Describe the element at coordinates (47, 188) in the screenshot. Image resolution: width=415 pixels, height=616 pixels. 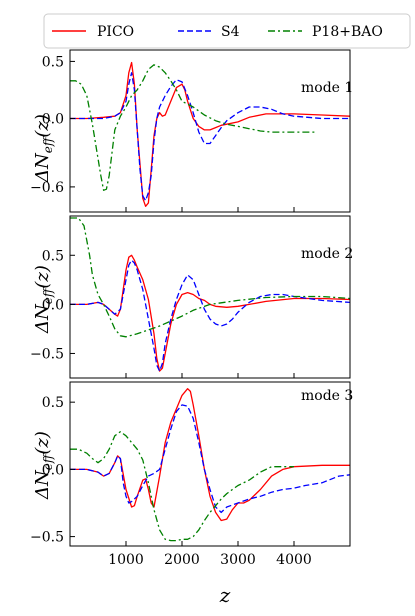
I see `y-tick-label: −0.6` at that location.